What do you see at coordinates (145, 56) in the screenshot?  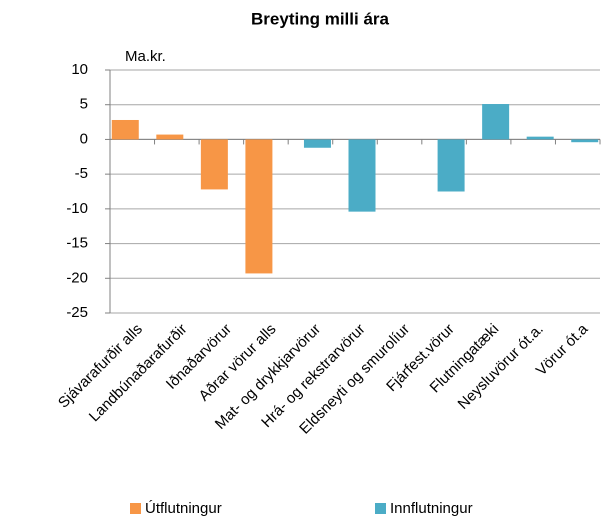 I see `y-axis-label: Ma.kr.` at bounding box center [145, 56].